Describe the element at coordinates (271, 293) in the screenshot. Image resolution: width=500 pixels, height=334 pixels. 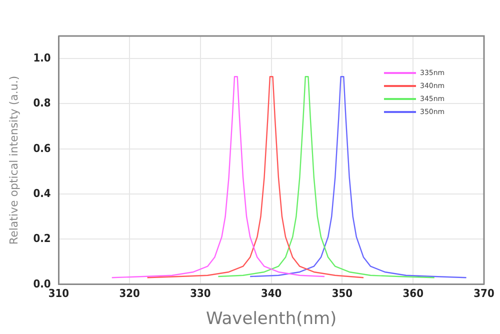
I see `x-tick-label: 340` at that location.